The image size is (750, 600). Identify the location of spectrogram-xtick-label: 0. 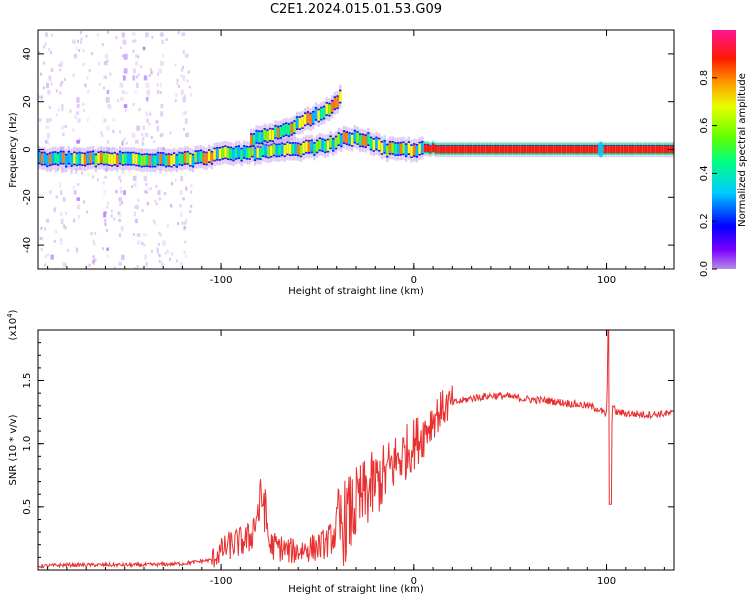
(414, 280).